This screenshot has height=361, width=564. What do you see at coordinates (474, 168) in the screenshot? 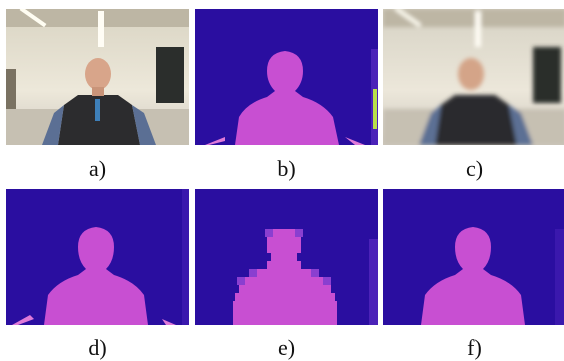
I see `caption-c: c)` at bounding box center [474, 168].